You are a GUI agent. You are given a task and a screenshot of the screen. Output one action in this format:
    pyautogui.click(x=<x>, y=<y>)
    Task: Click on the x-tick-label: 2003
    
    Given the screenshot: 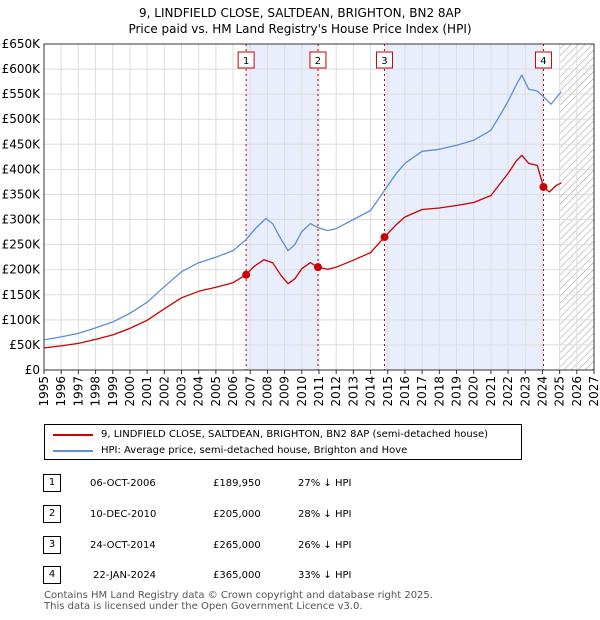 What is the action you would take?
    pyautogui.click(x=182, y=391)
    